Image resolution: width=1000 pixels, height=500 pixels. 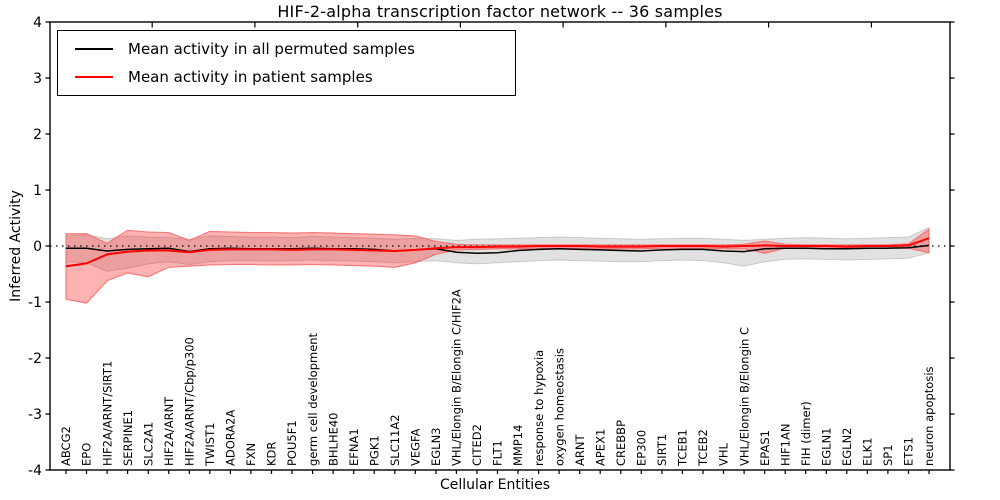 I want to click on x-category-label: TCEB1, so click(x=683, y=448).